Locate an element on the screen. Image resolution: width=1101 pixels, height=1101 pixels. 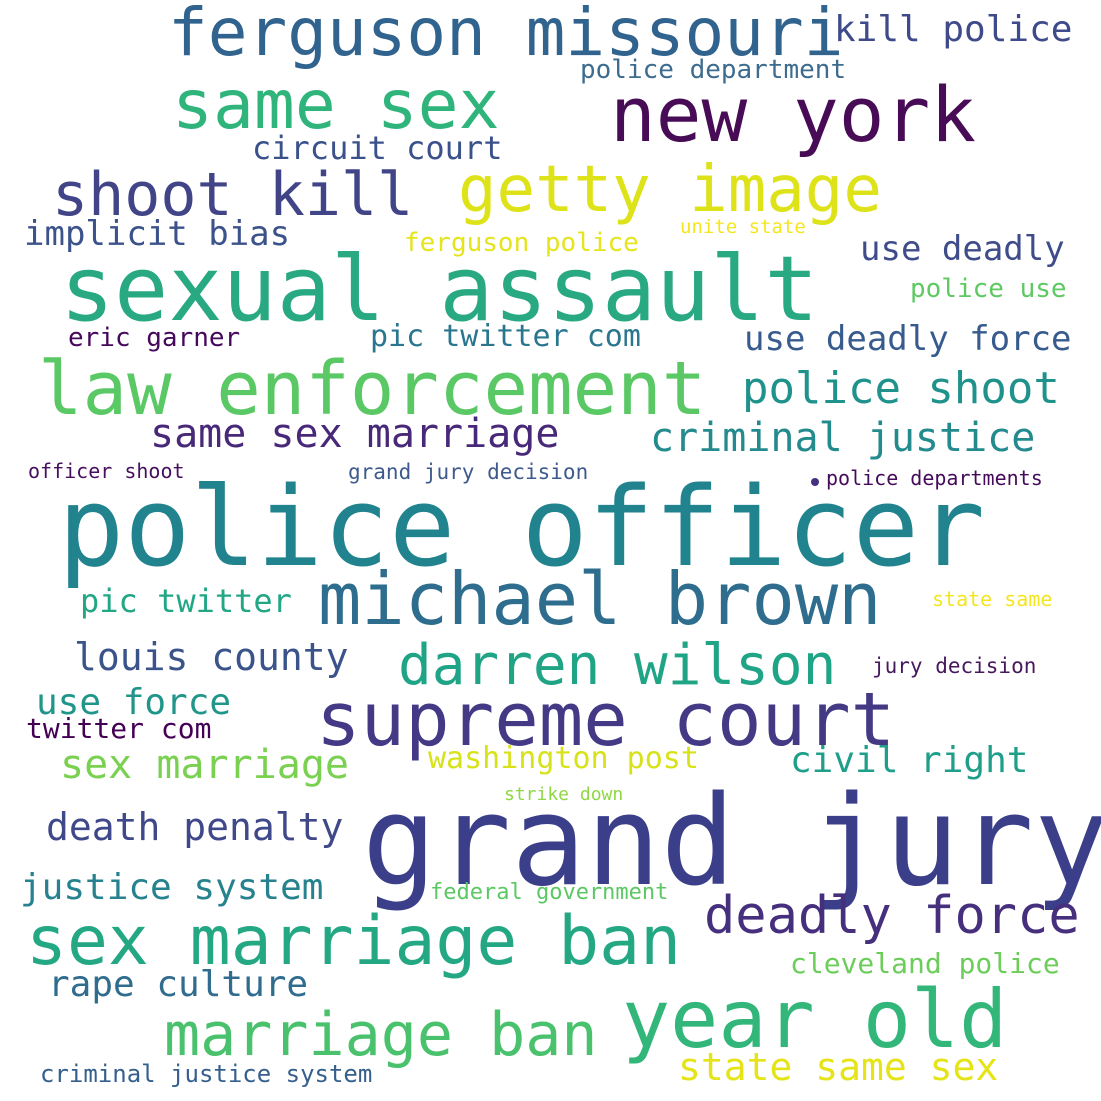
word-federal-government: federal government is located at coordinates (549, 892).